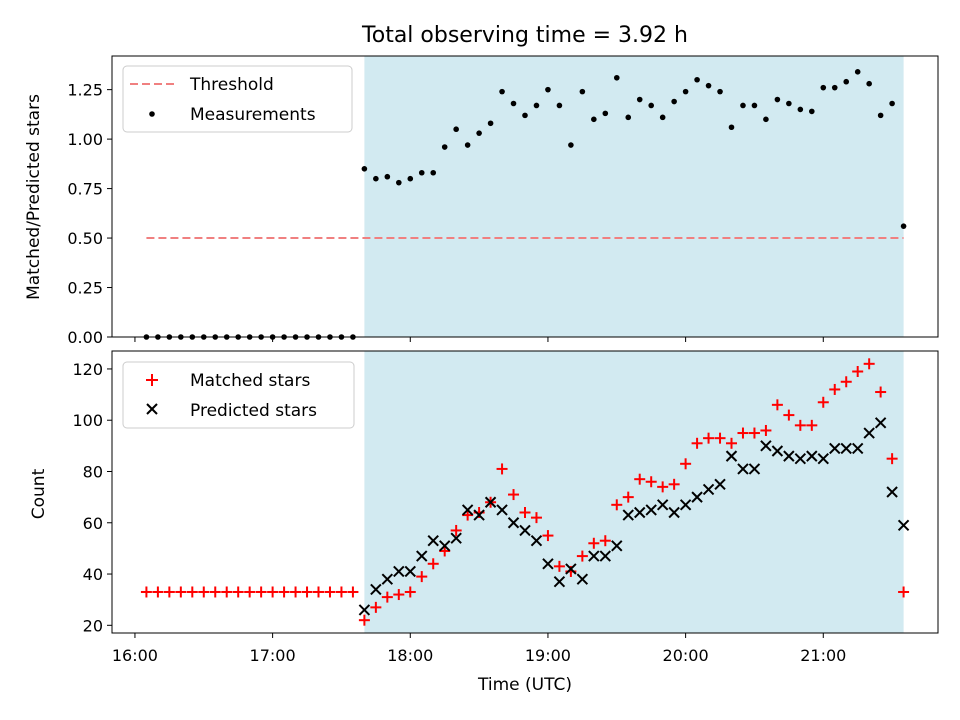 The width and height of the screenshot is (960, 720). Describe the element at coordinates (89, 214) in the screenshot. I see `ratio-y-ticks: 0.00 0.25 0.50 0.75 1.00 1.25` at that location.